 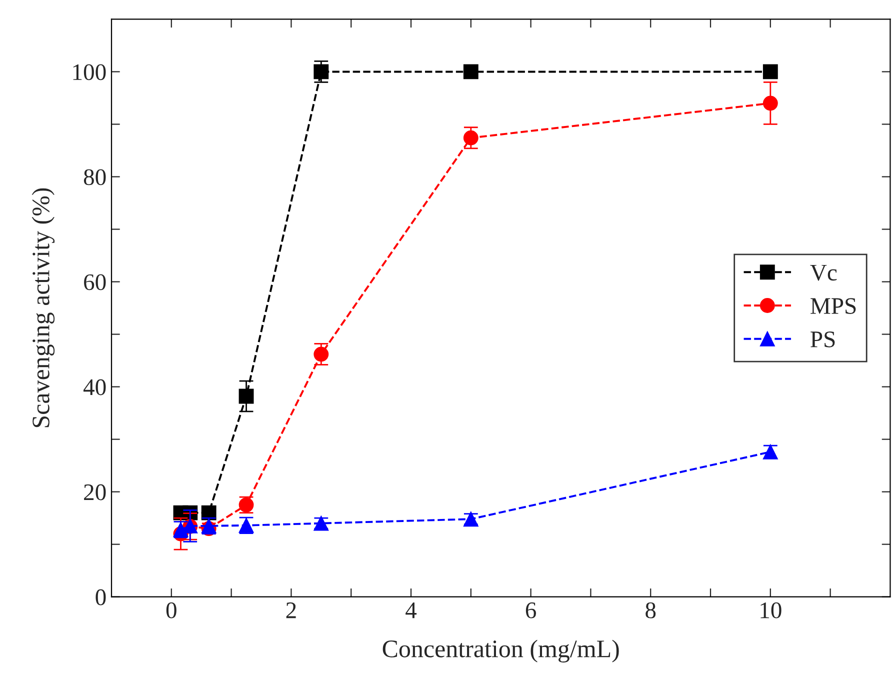 What do you see at coordinates (500, 651) in the screenshot?
I see `x-axis-title: Concentration (mg/mL)` at bounding box center [500, 651].